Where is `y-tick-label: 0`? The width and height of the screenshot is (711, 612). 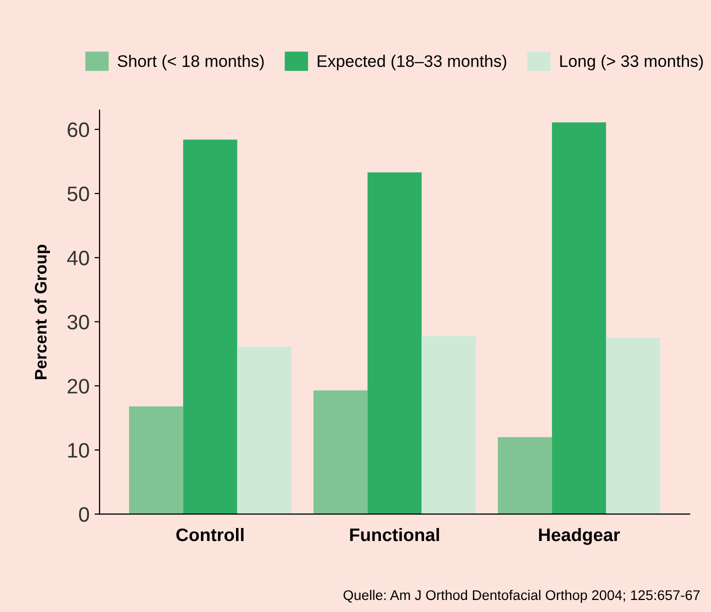 y-tick-label: 0 is located at coordinates (84, 514).